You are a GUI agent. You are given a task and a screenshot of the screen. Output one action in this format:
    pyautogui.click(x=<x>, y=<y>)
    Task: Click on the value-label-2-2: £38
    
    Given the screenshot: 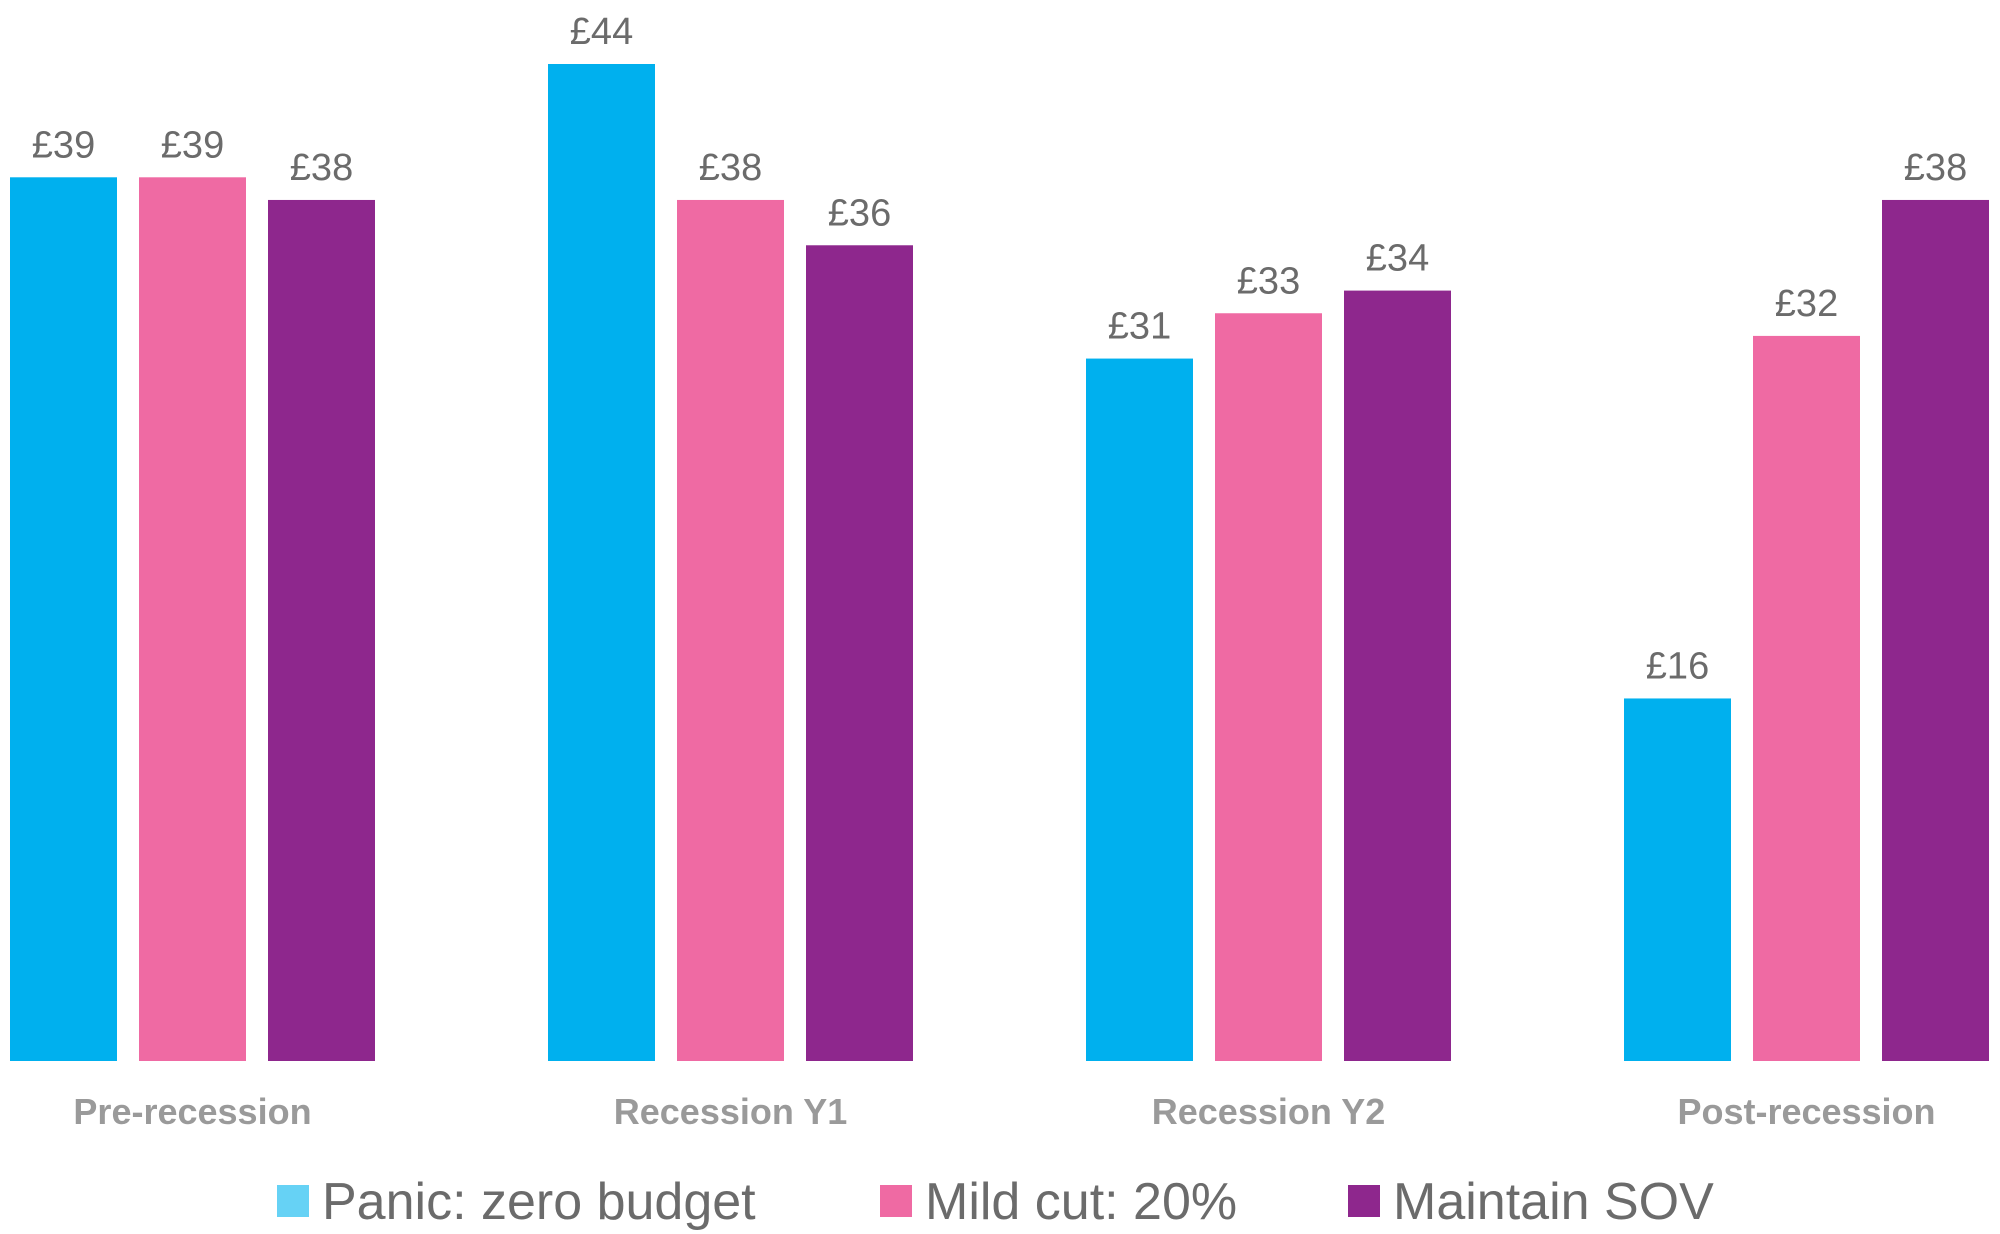 What is the action you would take?
    pyautogui.click(x=730, y=168)
    